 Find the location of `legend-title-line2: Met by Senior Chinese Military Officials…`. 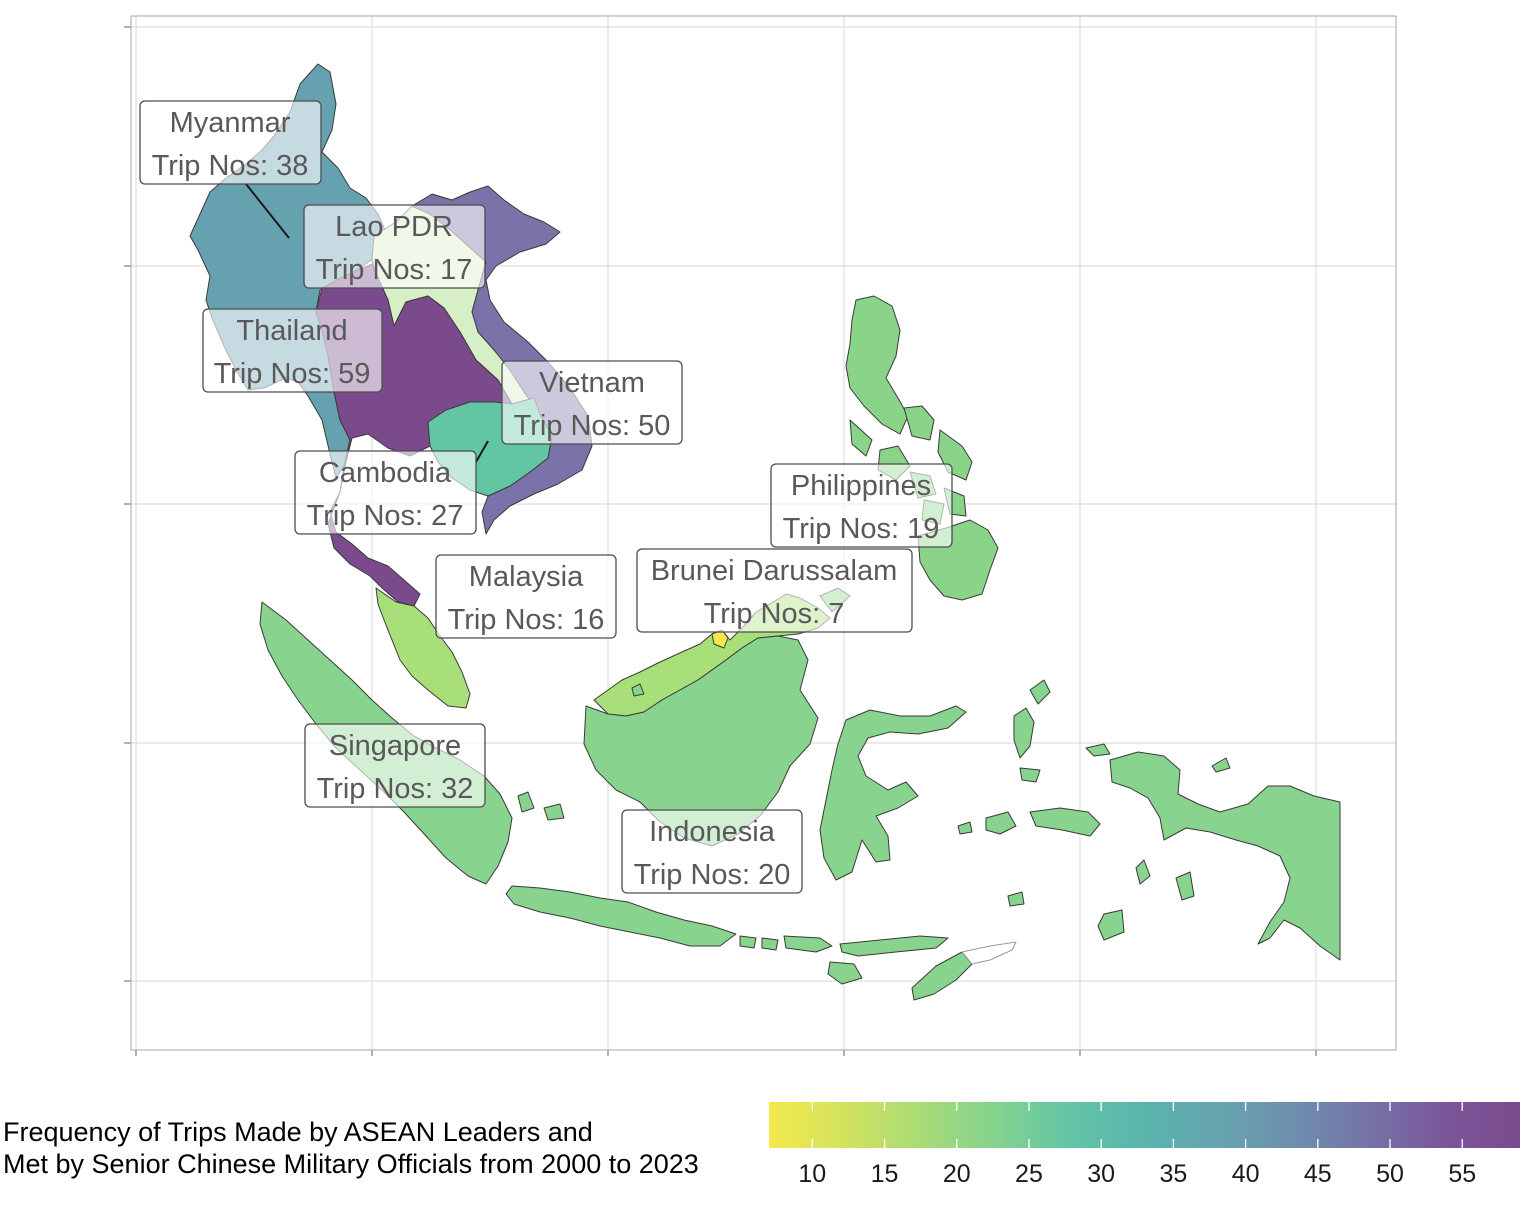

legend-title-line2: Met by Senior Chinese Military Officials… is located at coordinates (351, 1164).